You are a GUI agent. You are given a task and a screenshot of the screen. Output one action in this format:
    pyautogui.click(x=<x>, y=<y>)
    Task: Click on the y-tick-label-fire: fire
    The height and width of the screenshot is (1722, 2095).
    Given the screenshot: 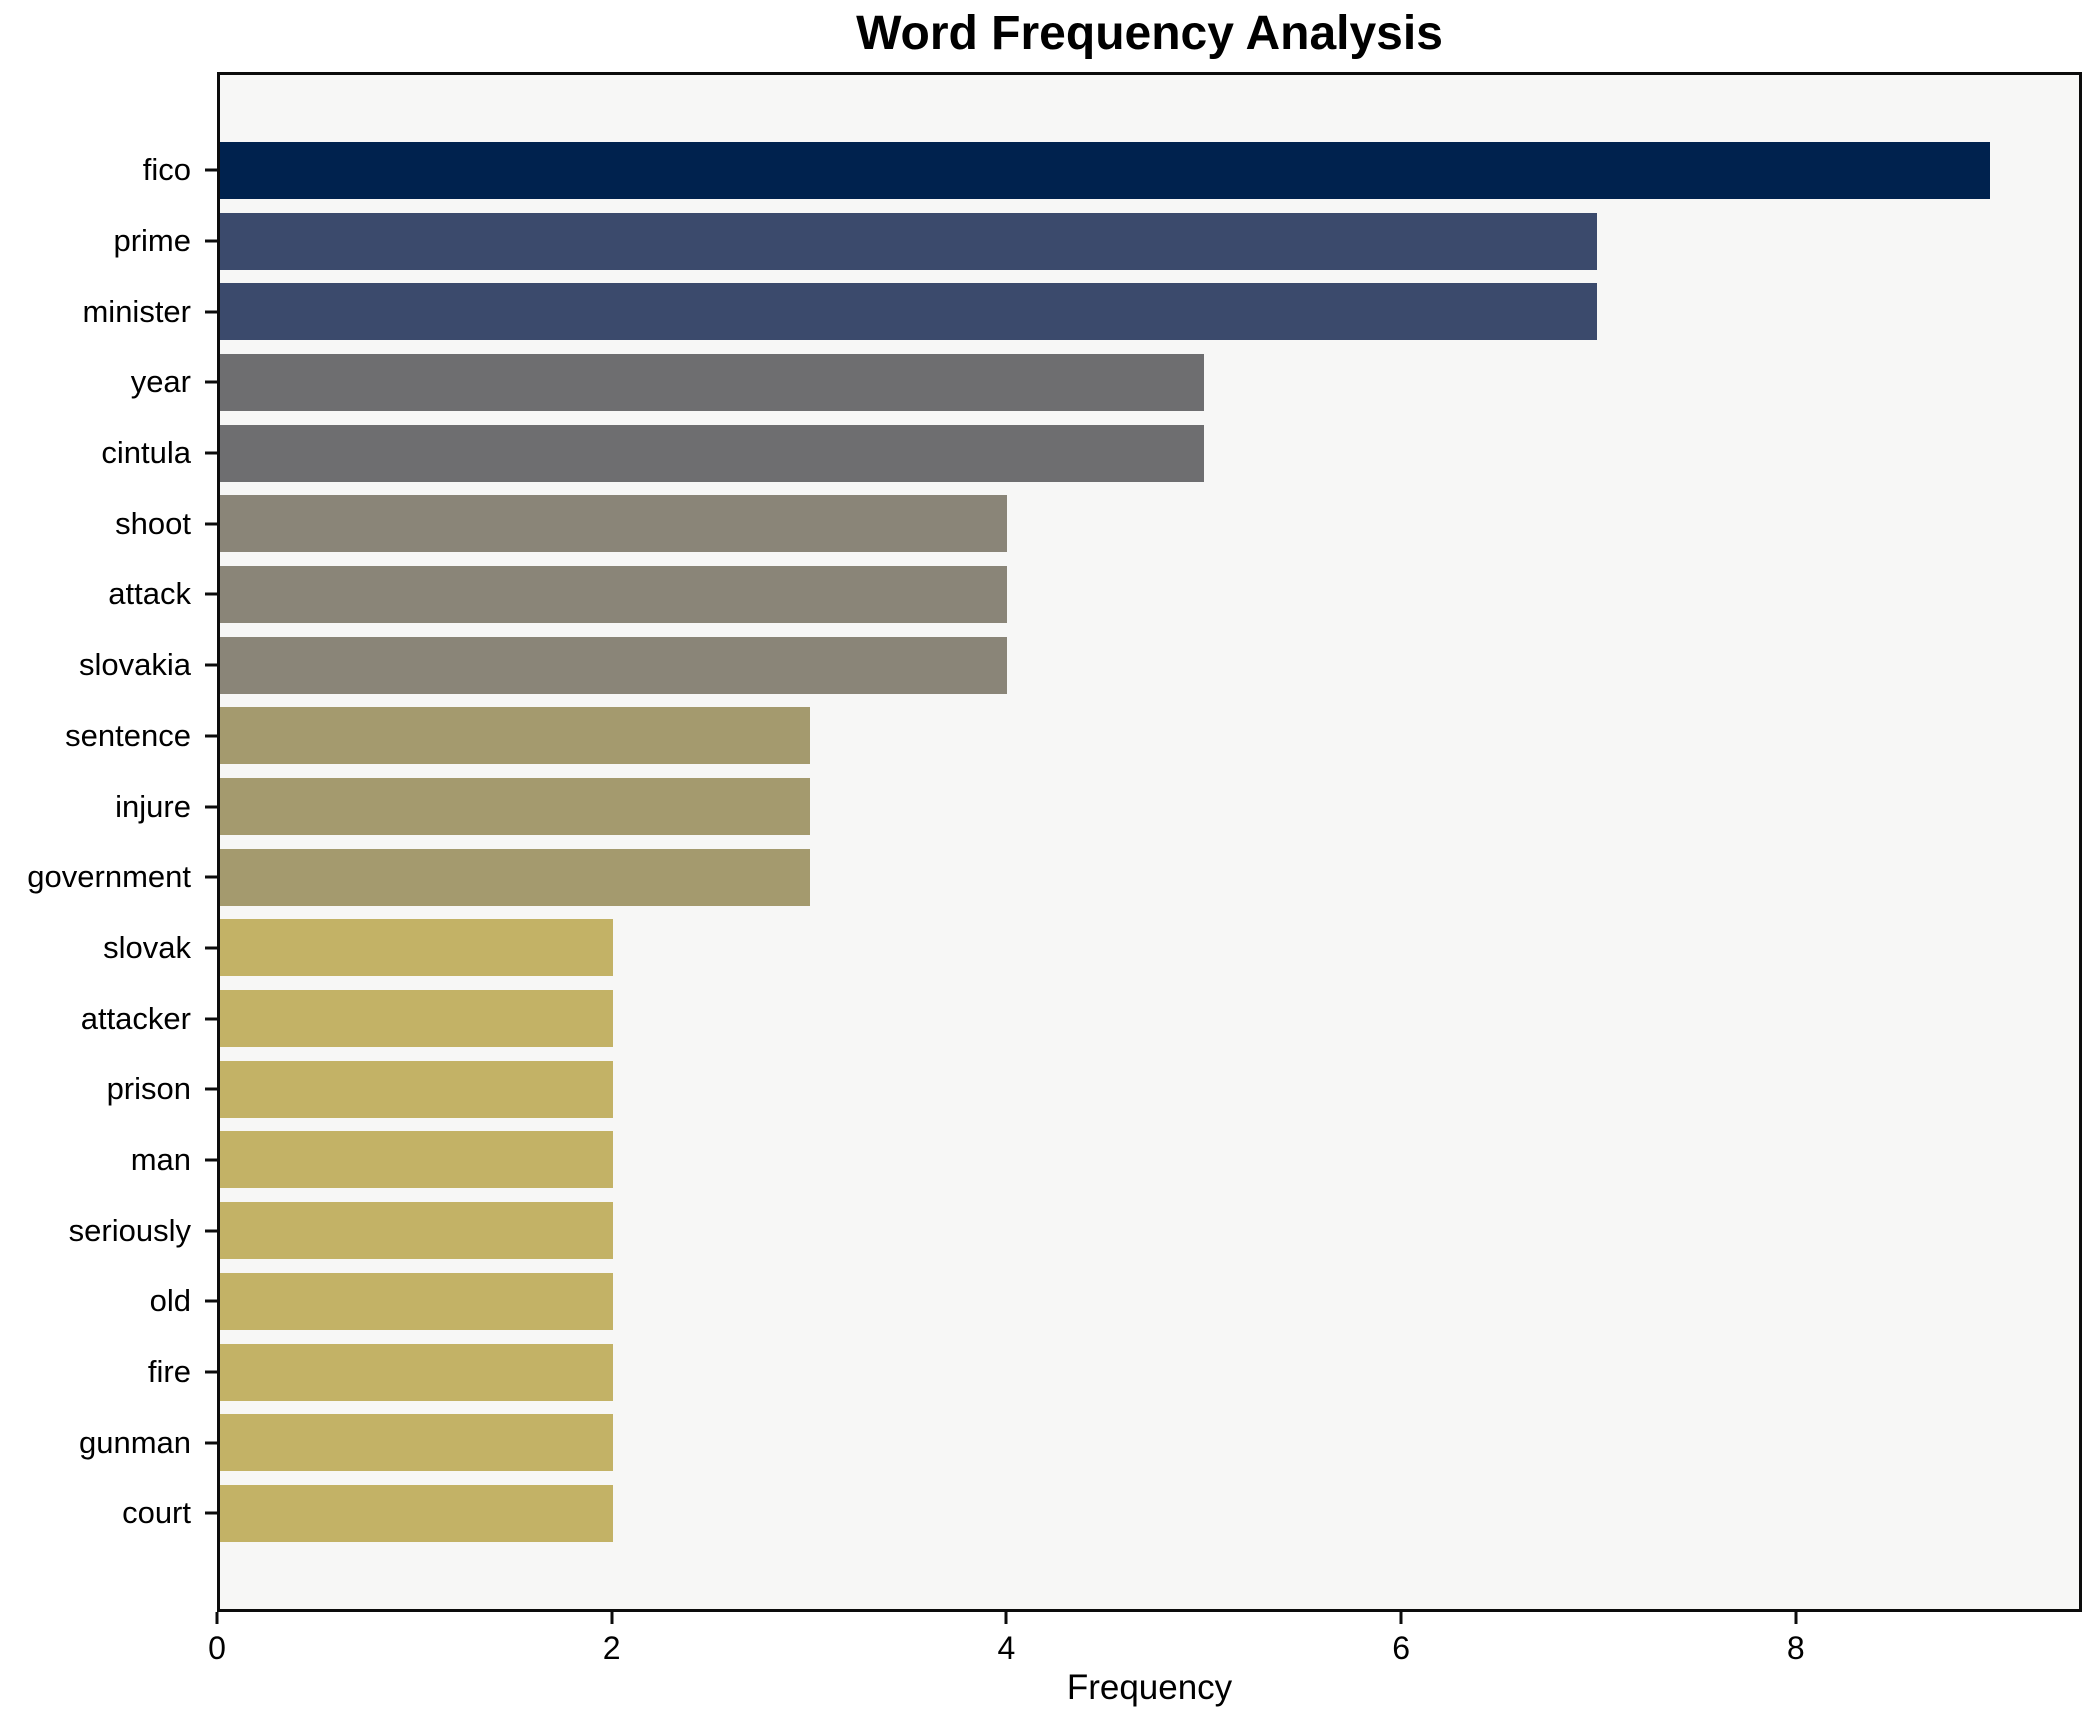 What is the action you would take?
    pyautogui.click(x=169, y=1372)
    